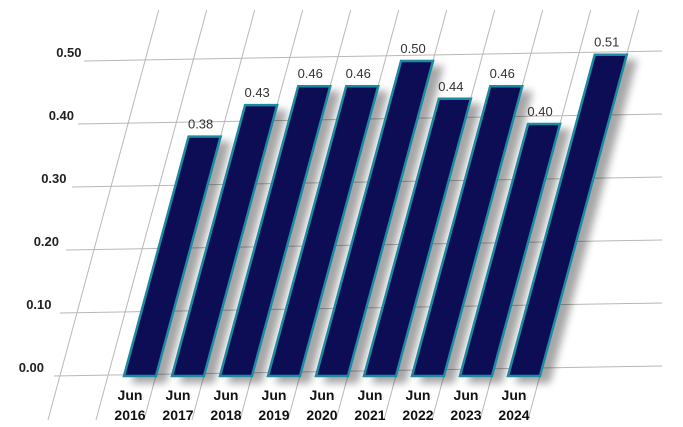 The image size is (683, 427). I want to click on x-tick-label-year: 2024, so click(513, 415).